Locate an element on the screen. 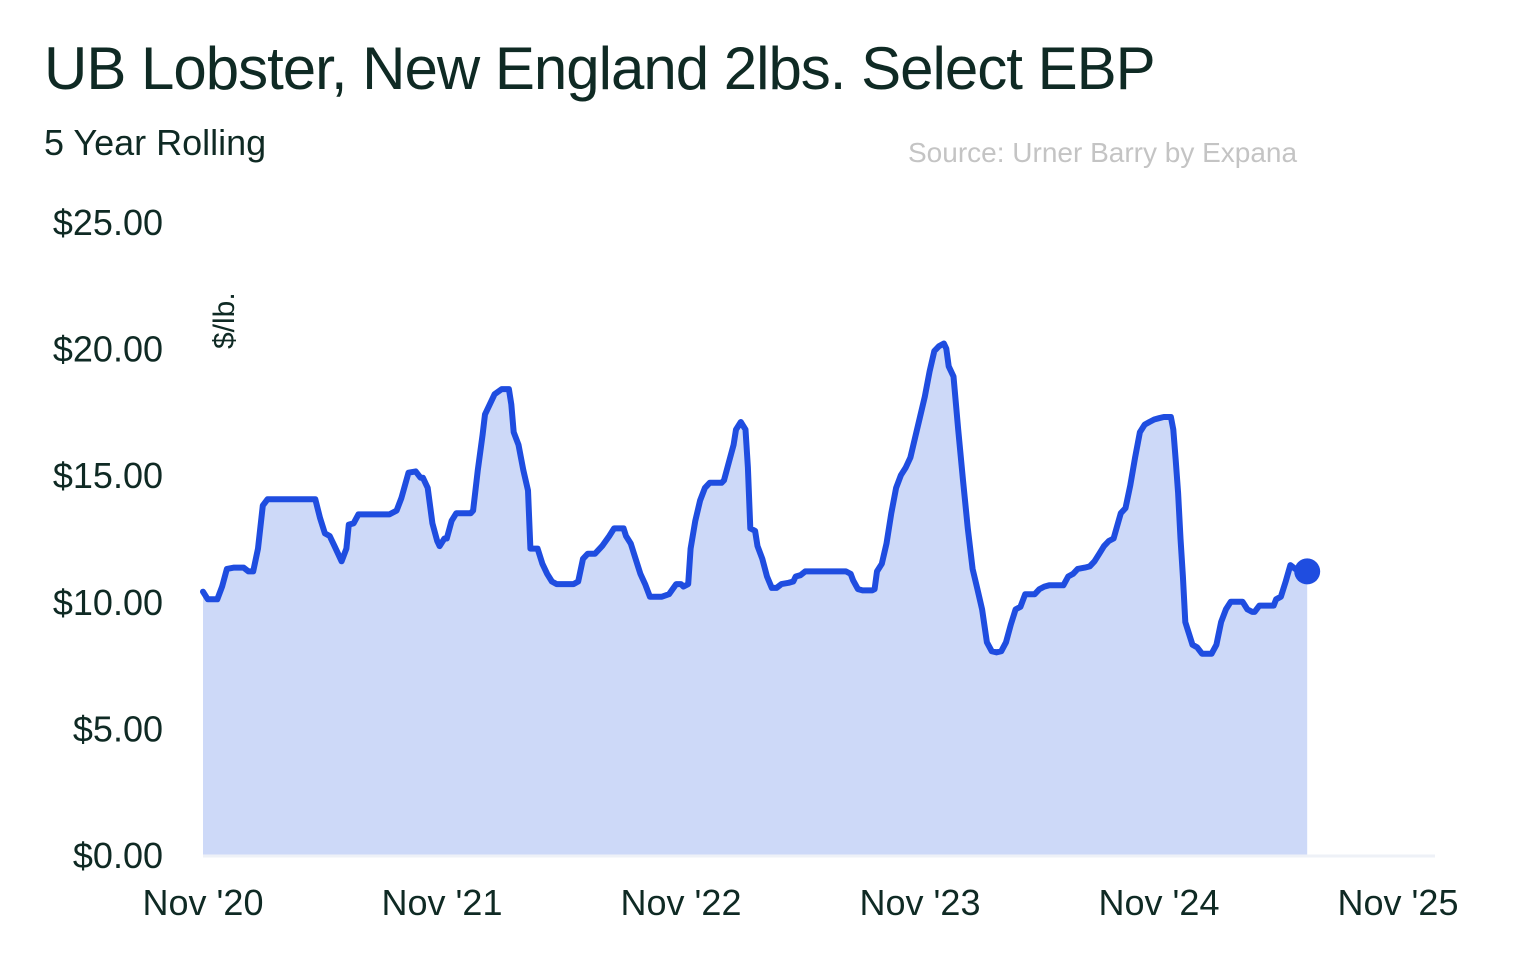 The width and height of the screenshot is (1519, 968). y-tick-label: $25.00 is located at coordinates (108, 222).